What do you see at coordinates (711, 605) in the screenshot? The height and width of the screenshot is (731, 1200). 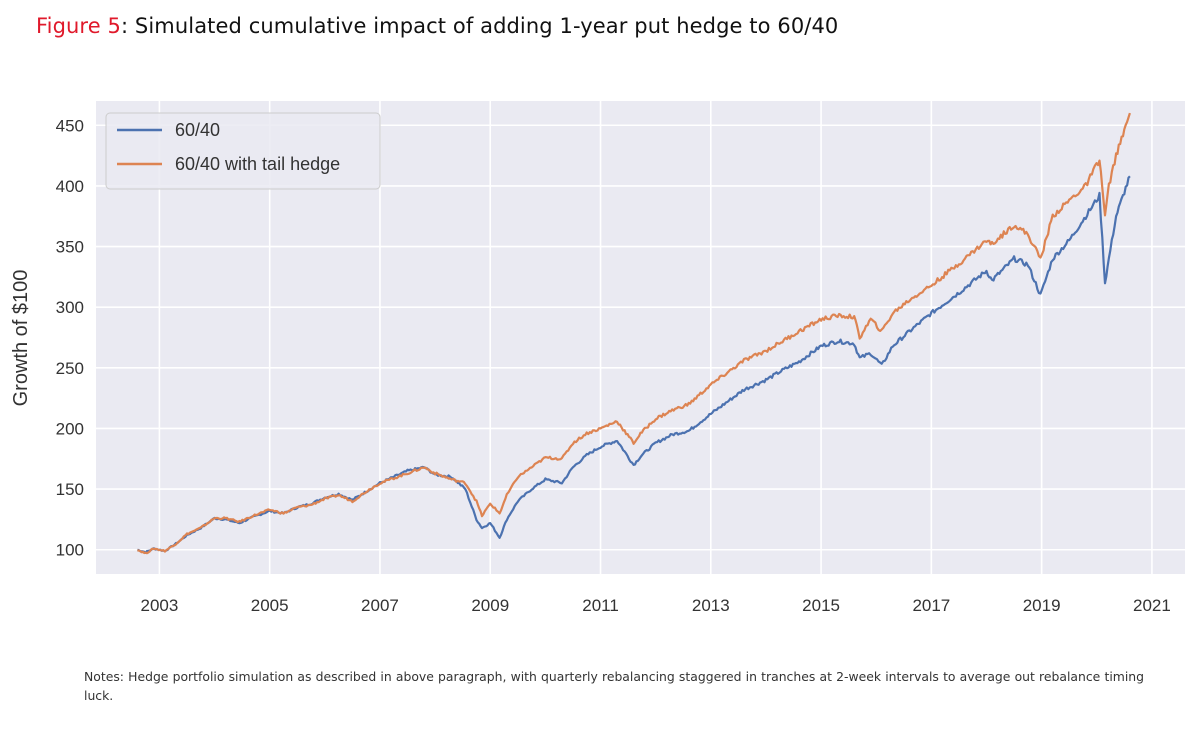 I see `x-tick-label: 2013` at bounding box center [711, 605].